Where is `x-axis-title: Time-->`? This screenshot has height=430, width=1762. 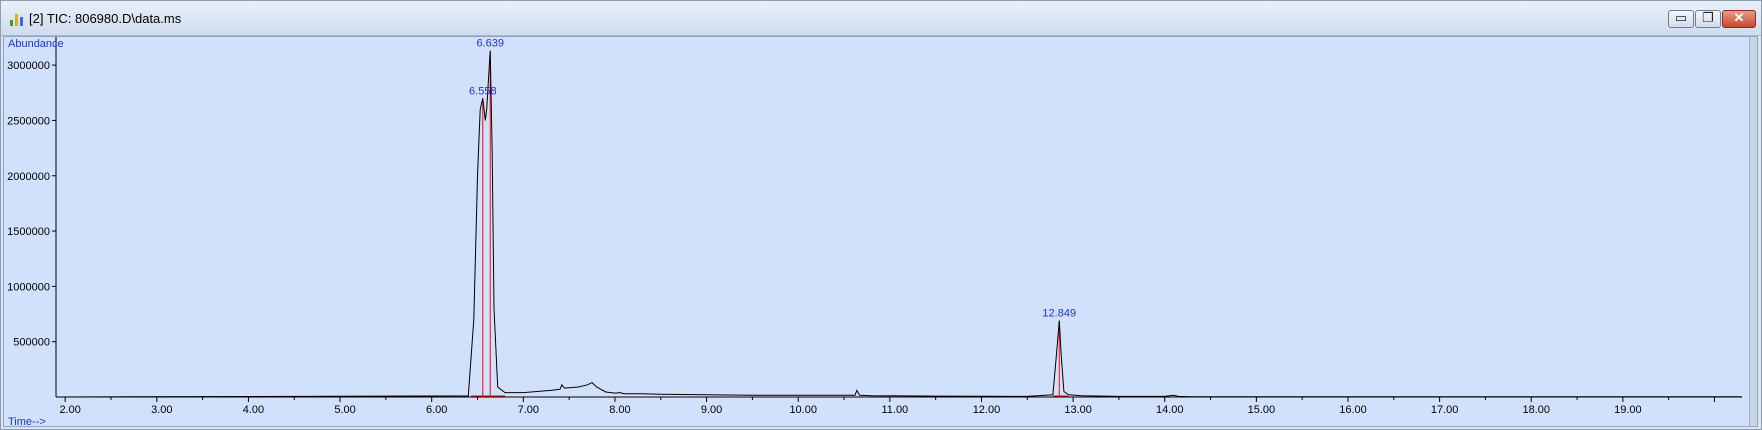
x-axis-title: Time--> is located at coordinates (27, 421).